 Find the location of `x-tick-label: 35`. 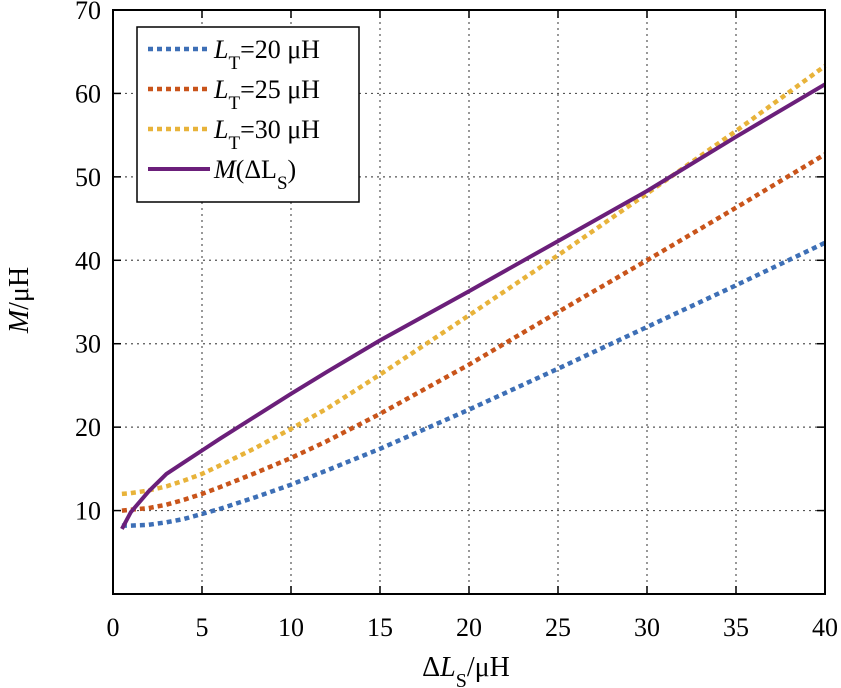

x-tick-label: 35 is located at coordinates (736, 627).